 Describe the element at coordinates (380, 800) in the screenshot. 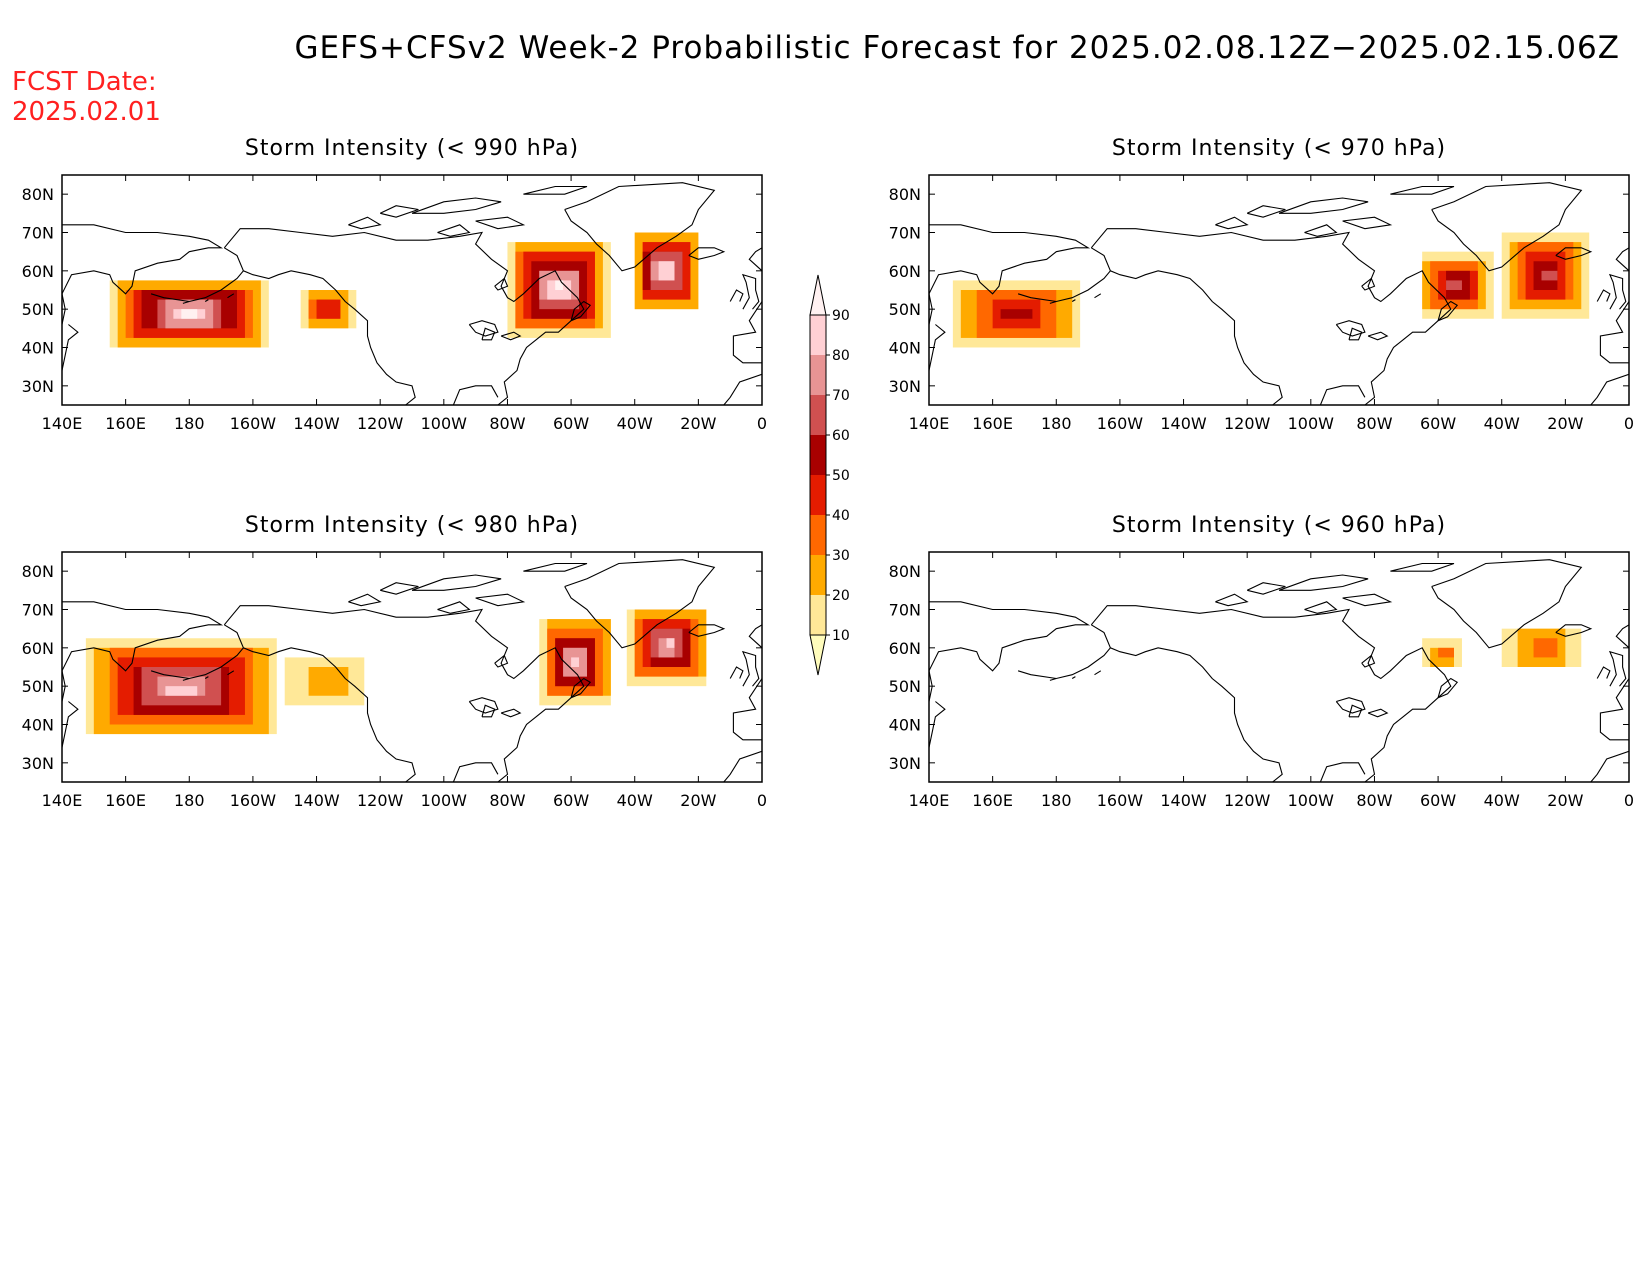

I see `lon-tick-label: 120W` at that location.